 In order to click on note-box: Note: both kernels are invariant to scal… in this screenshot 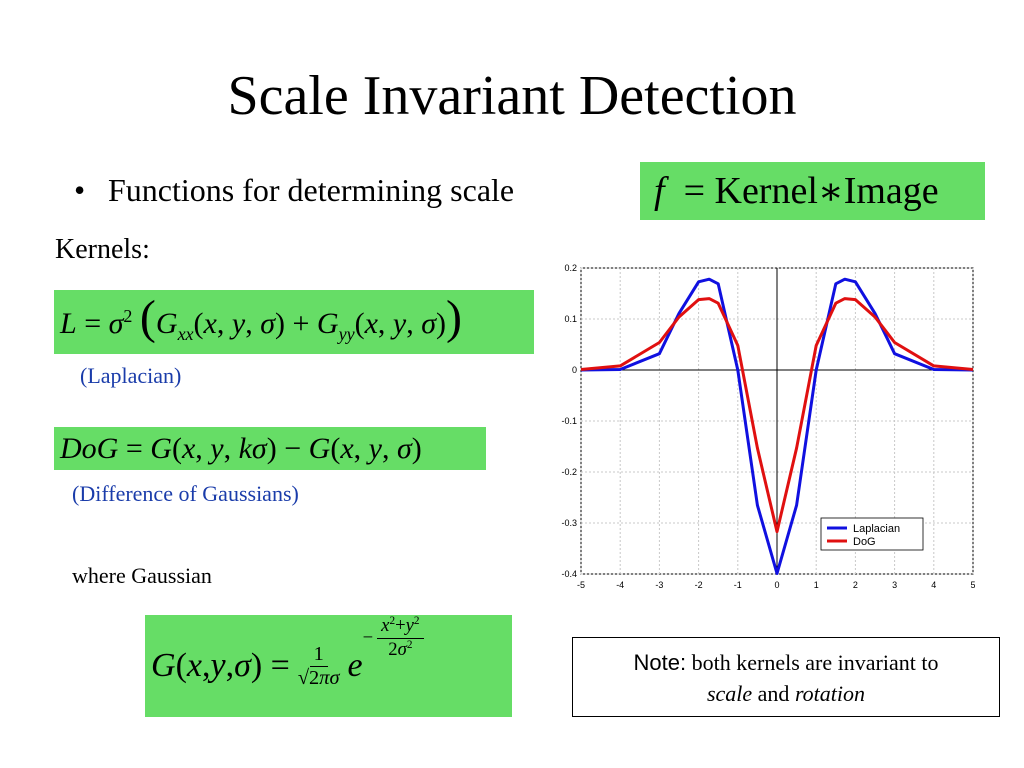, I will do `click(786, 677)`.